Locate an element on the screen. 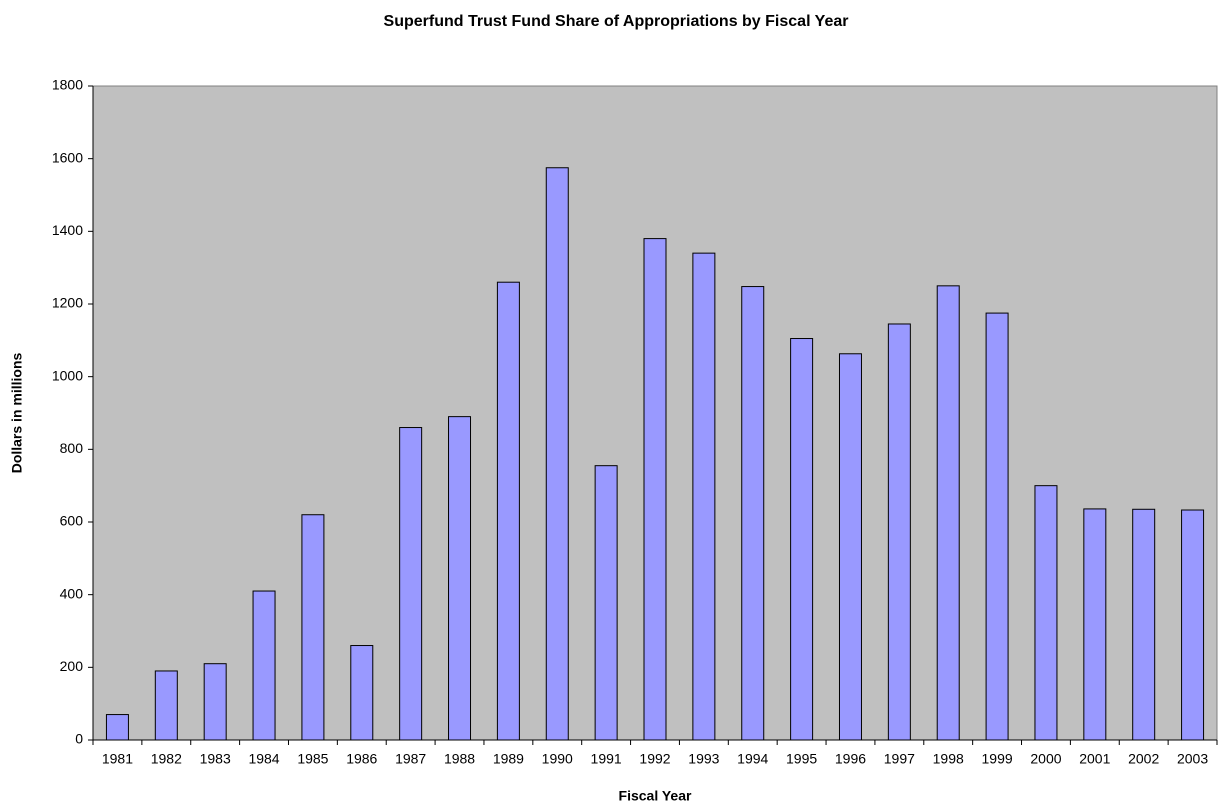 Image resolution: width=1219 pixels, height=806 pixels. x-tick-label: 1985 is located at coordinates (312, 759).